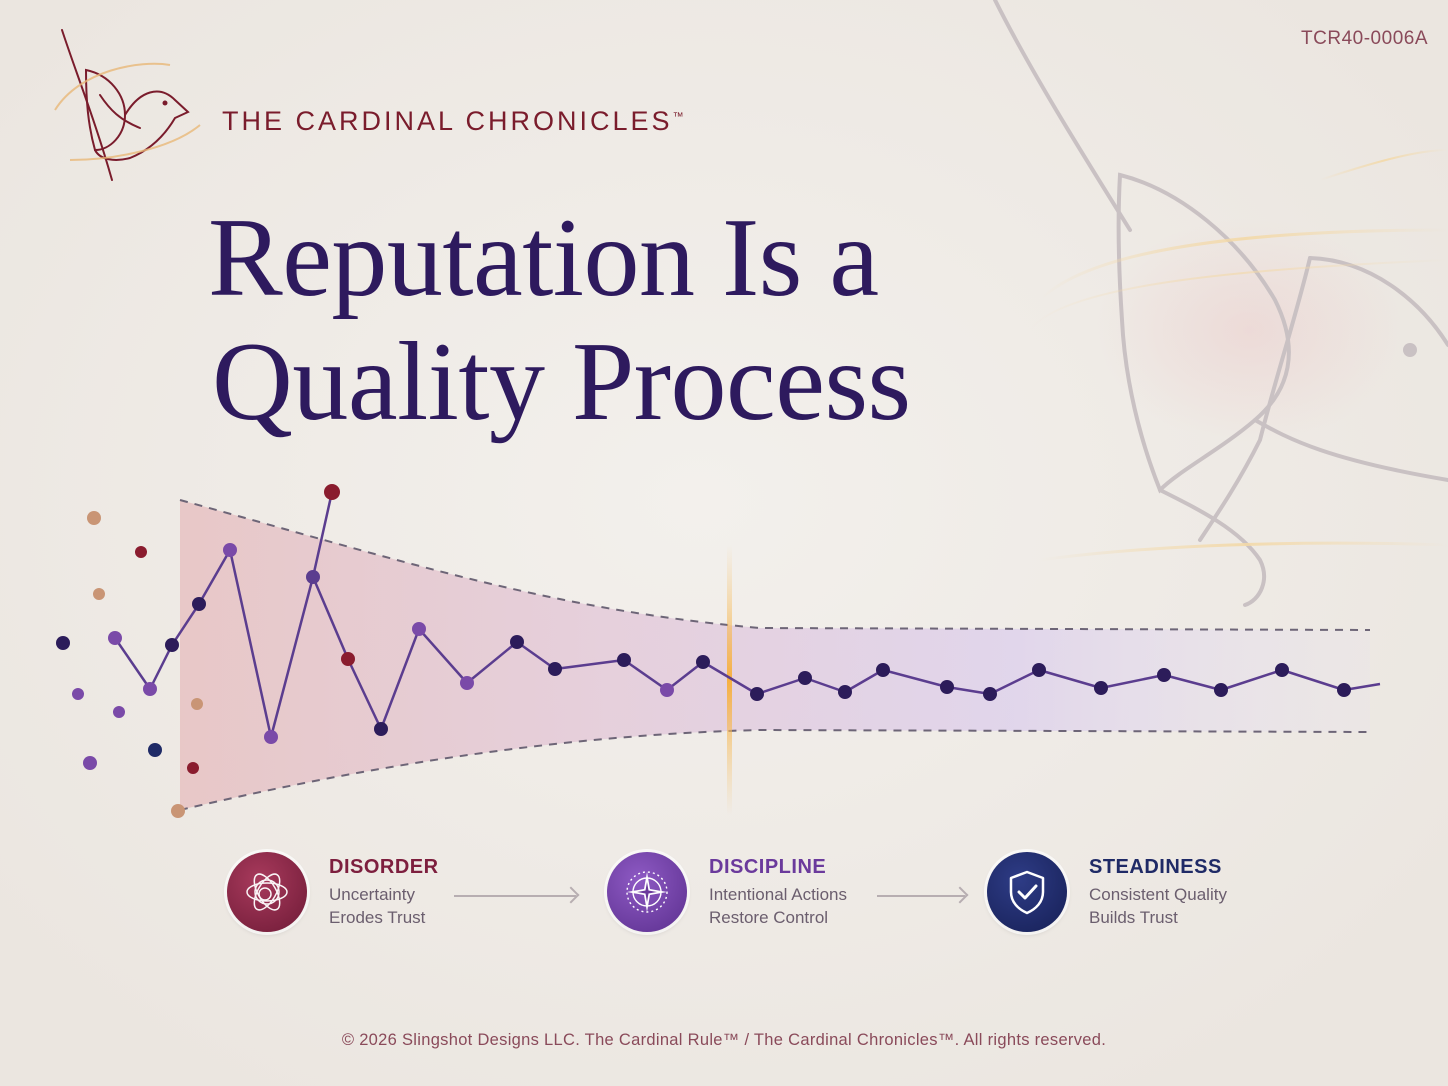  Describe the element at coordinates (1364, 38) in the screenshot. I see `document-code: TCR40-0006A` at that location.